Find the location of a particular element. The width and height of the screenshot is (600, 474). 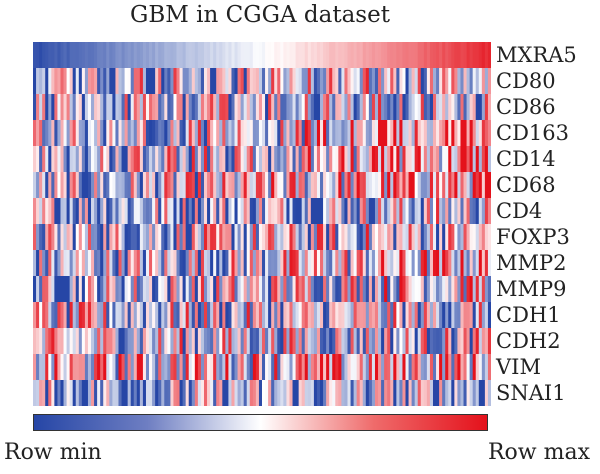

heatmap-row-cd4 is located at coordinates (262, 211).